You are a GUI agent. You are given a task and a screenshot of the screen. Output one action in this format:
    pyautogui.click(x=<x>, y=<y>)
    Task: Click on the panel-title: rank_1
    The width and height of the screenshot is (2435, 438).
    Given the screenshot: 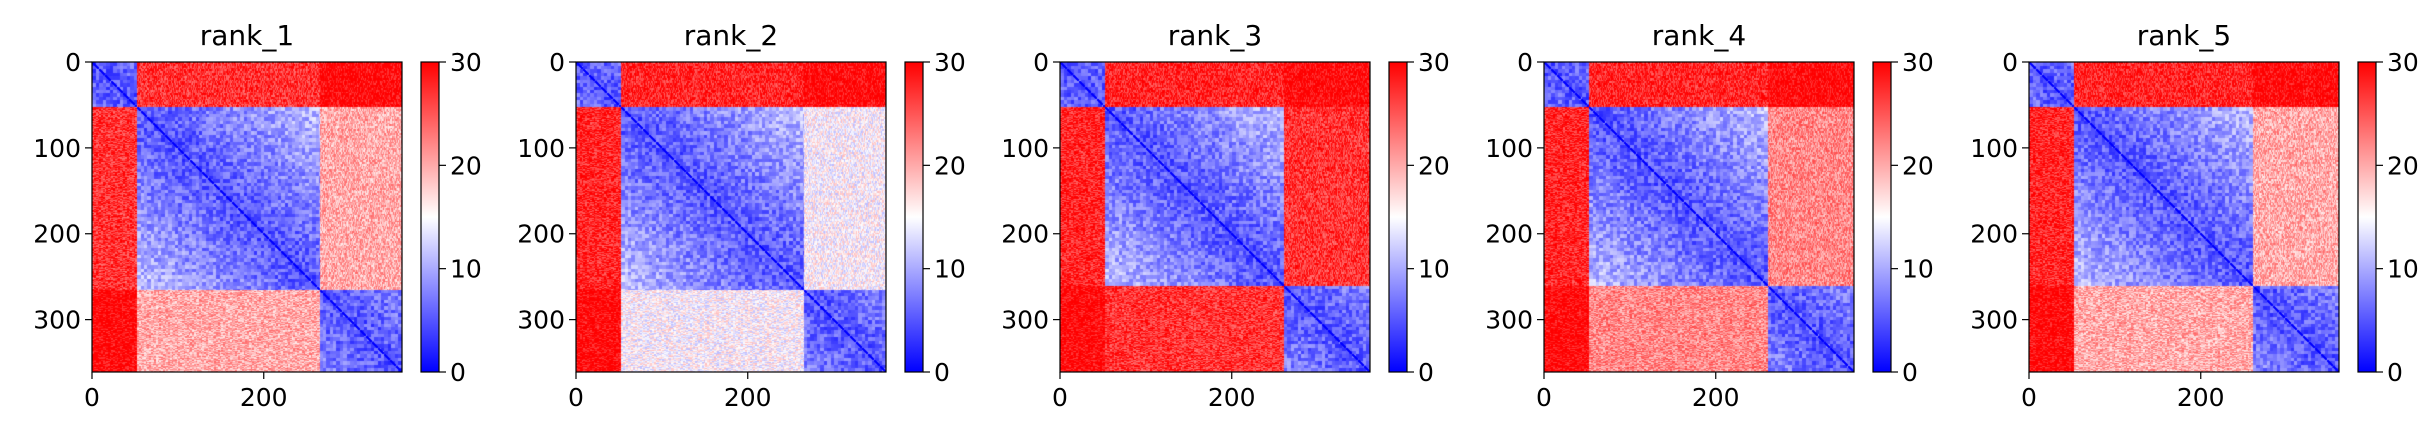 What is the action you would take?
    pyautogui.click(x=247, y=35)
    